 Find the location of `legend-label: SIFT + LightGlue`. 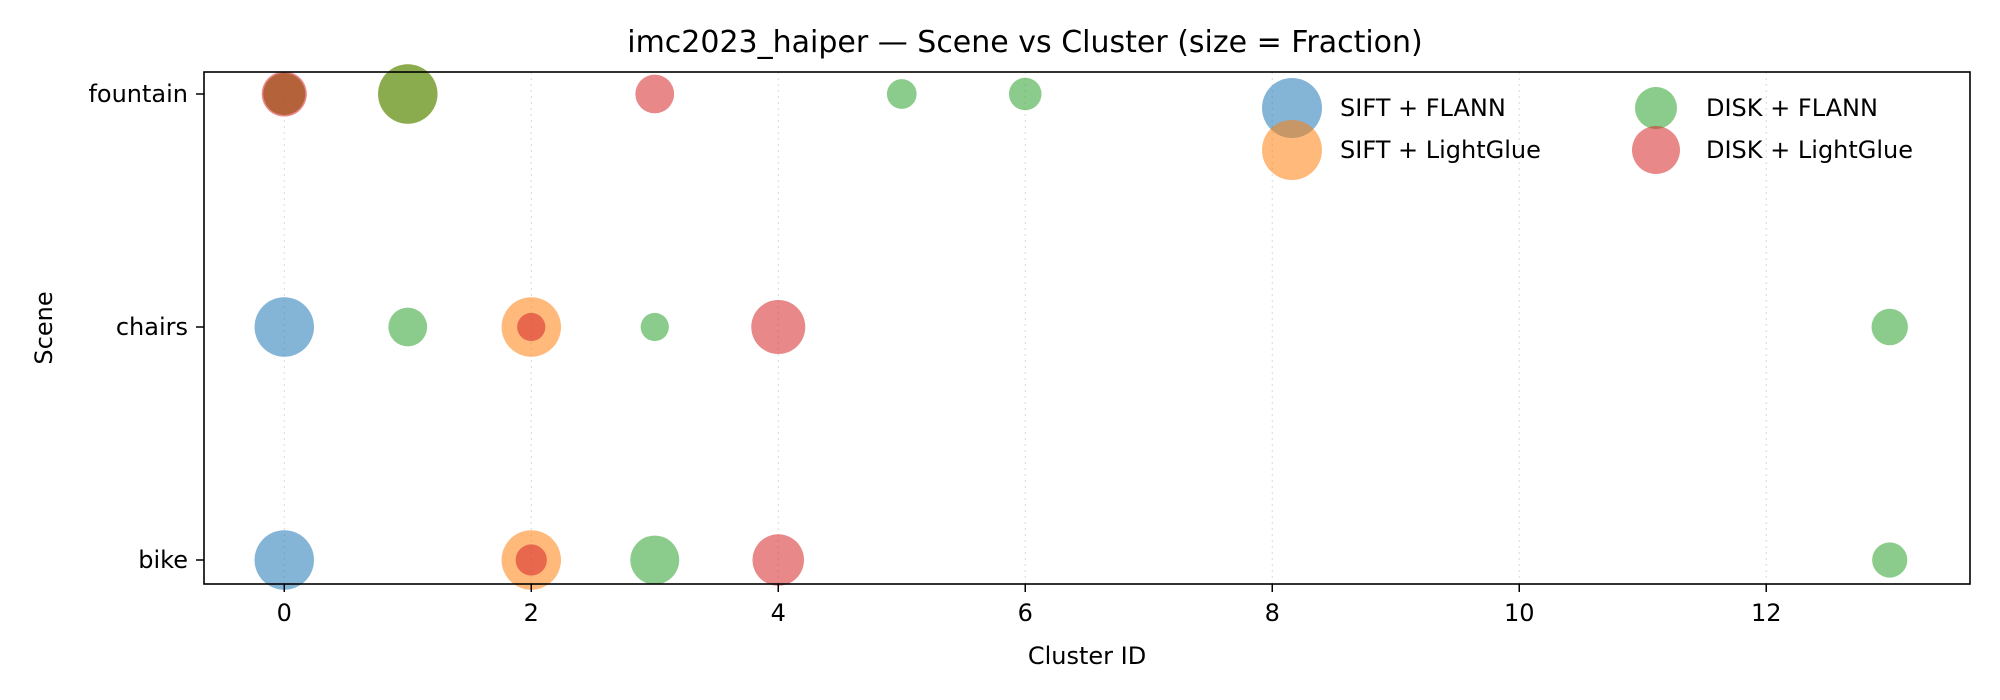

legend-label: SIFT + LightGlue is located at coordinates (1440, 150).